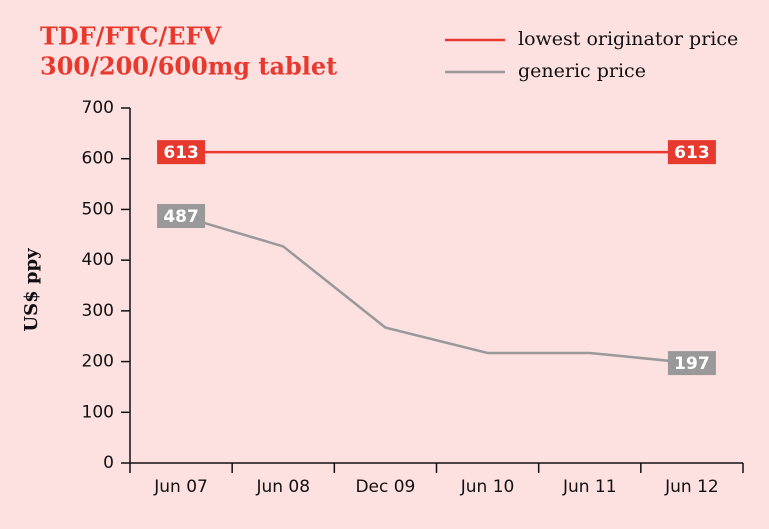 This screenshot has height=529, width=769. I want to click on chart-title: 300/200/600mg tablet, so click(188, 66).